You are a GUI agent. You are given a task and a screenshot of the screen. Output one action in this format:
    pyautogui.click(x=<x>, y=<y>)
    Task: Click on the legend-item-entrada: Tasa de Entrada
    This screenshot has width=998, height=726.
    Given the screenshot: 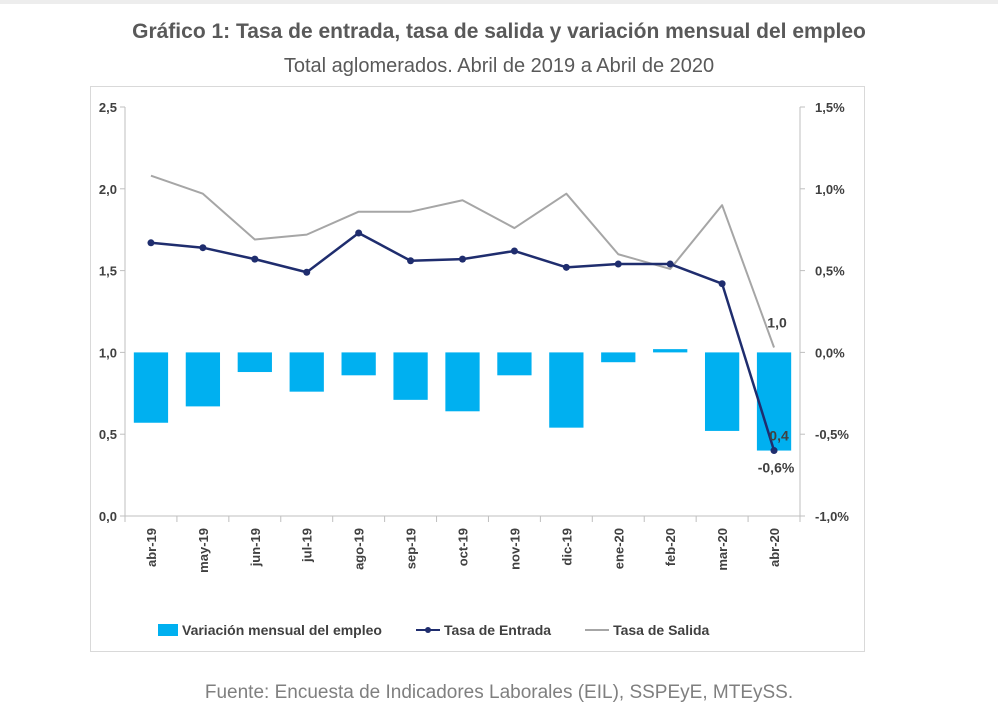 What is the action you would take?
    pyautogui.click(x=483, y=630)
    